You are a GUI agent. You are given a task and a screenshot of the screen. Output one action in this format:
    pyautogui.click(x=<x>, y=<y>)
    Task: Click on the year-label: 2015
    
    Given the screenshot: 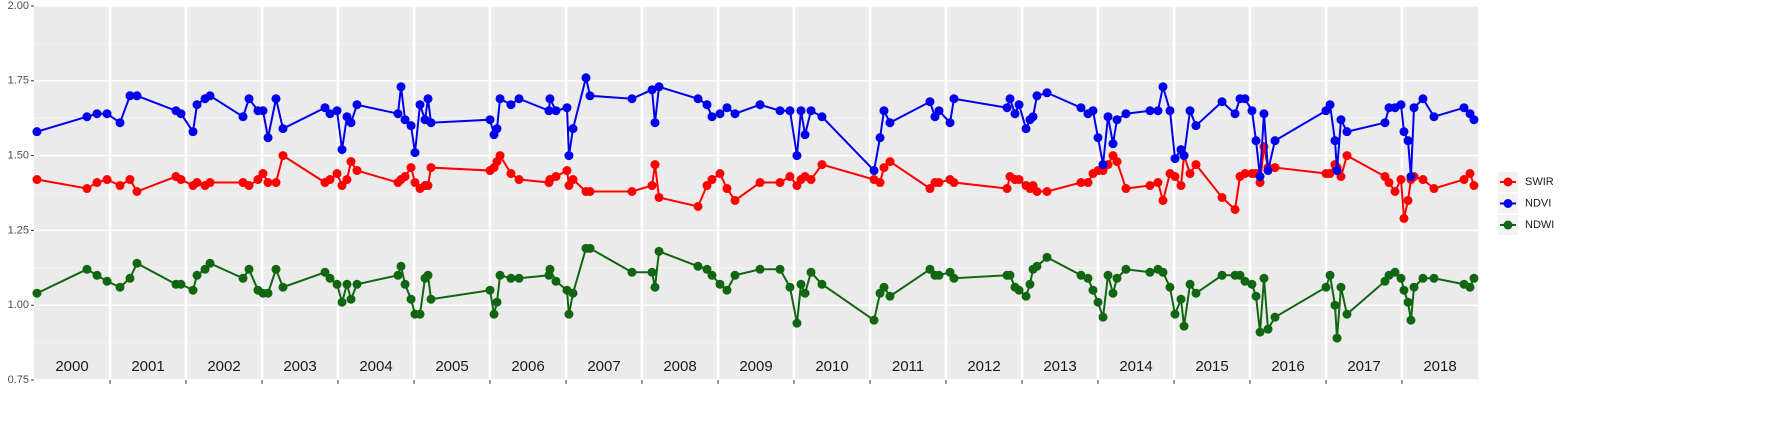 What is the action you would take?
    pyautogui.click(x=1211, y=366)
    